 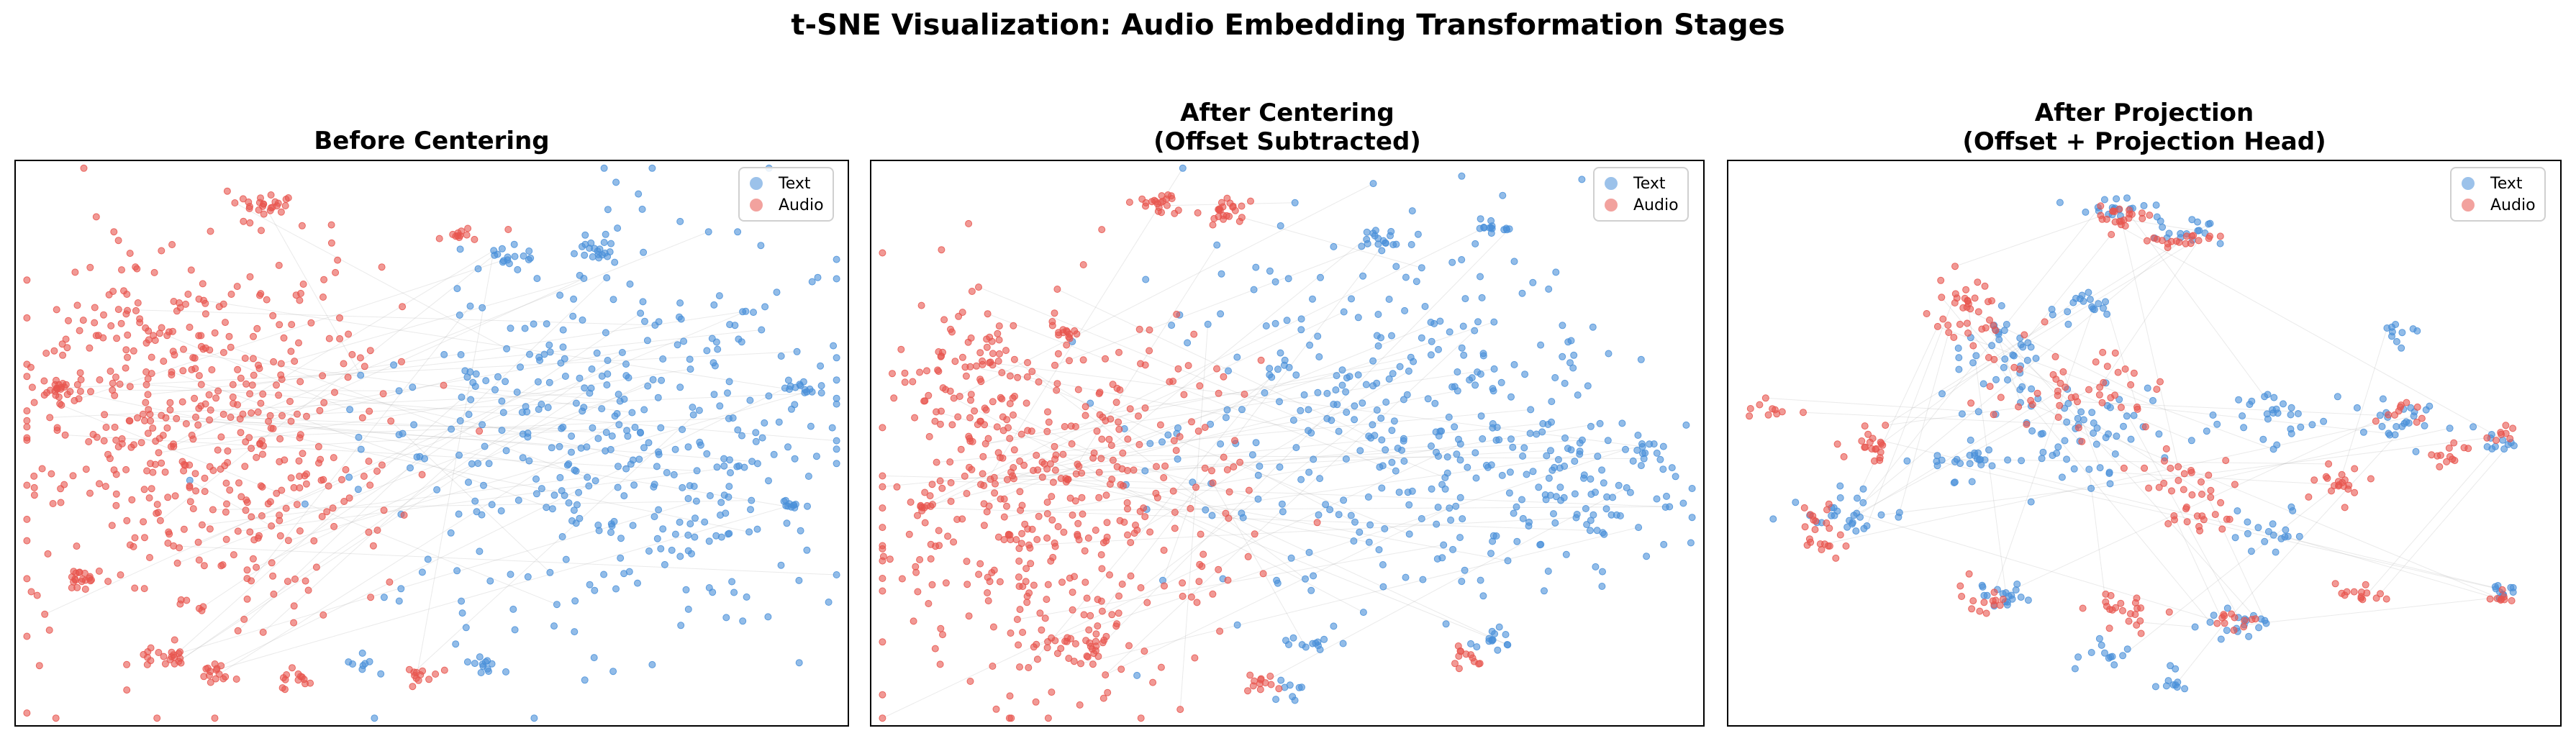 What do you see at coordinates (267, 443) in the screenshot?
I see `series-audio` at bounding box center [267, 443].